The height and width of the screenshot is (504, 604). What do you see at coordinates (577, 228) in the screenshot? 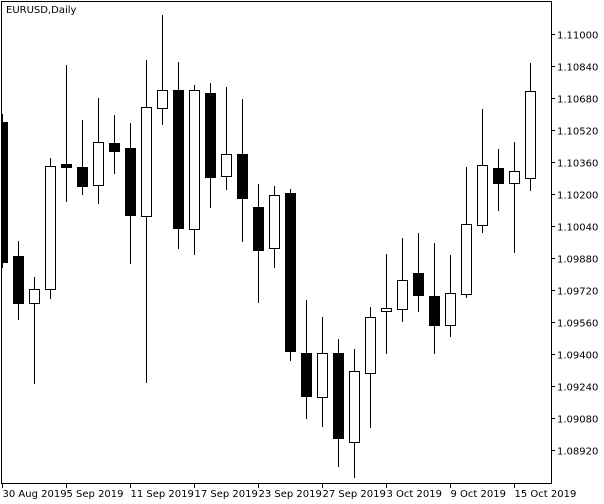
I see `y-tick-label: 1.10040` at bounding box center [577, 228].